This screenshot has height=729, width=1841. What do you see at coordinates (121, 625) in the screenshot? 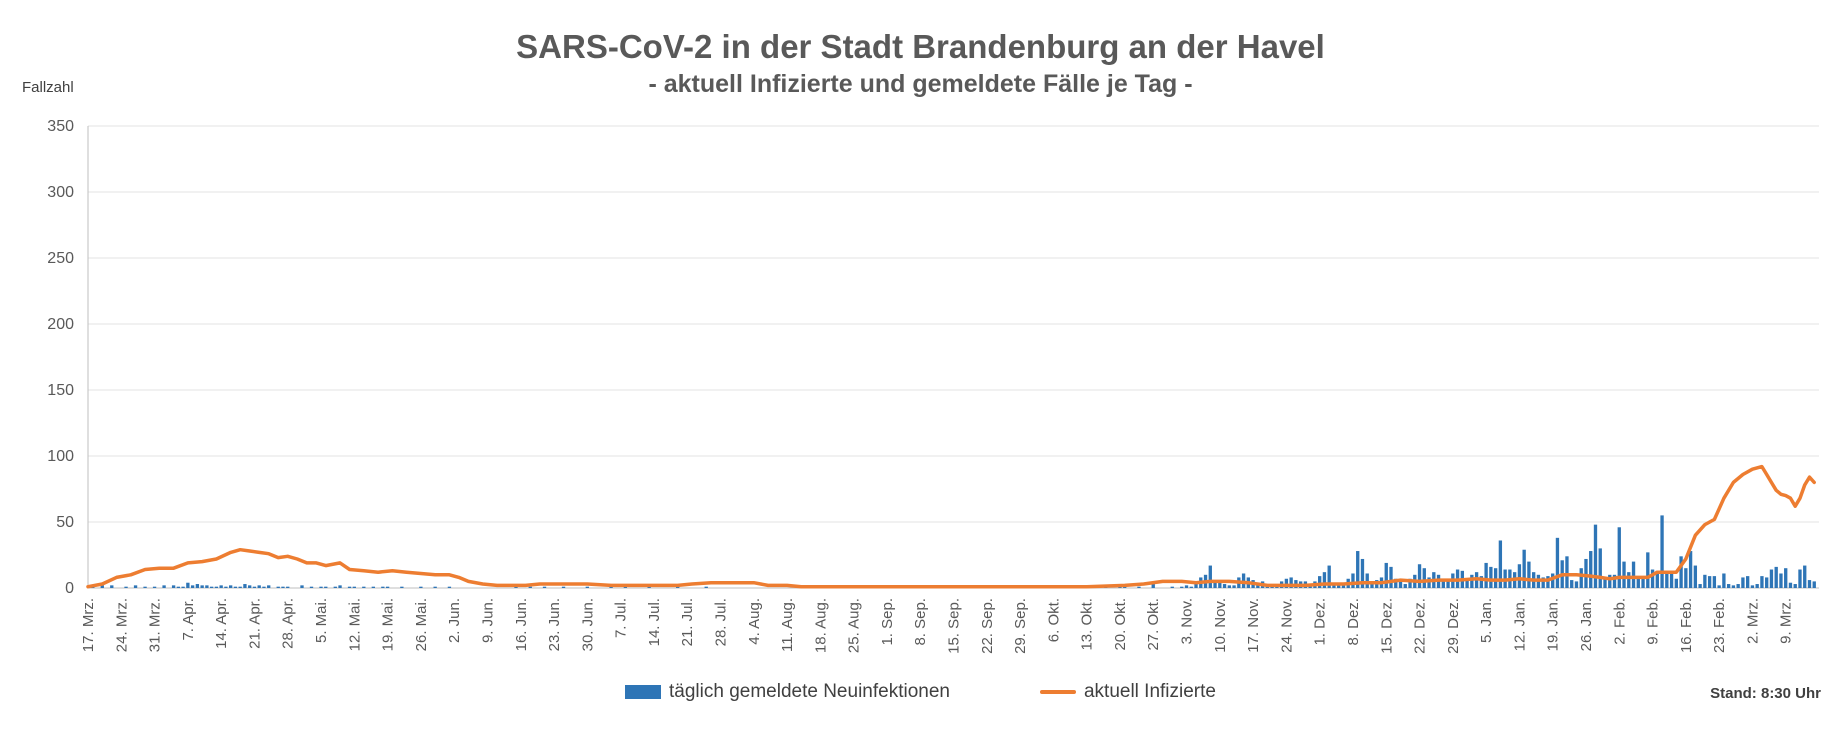
I see `x-tick-label: 24. Mrz.` at bounding box center [121, 625].